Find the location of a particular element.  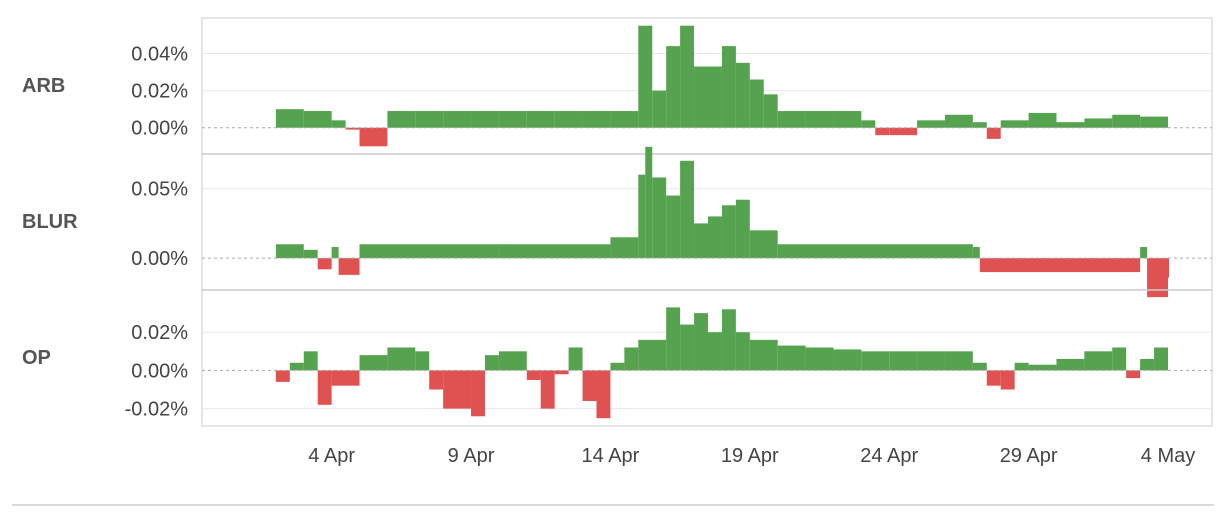

y-tick-label: 0.04% is located at coordinates (159, 55).